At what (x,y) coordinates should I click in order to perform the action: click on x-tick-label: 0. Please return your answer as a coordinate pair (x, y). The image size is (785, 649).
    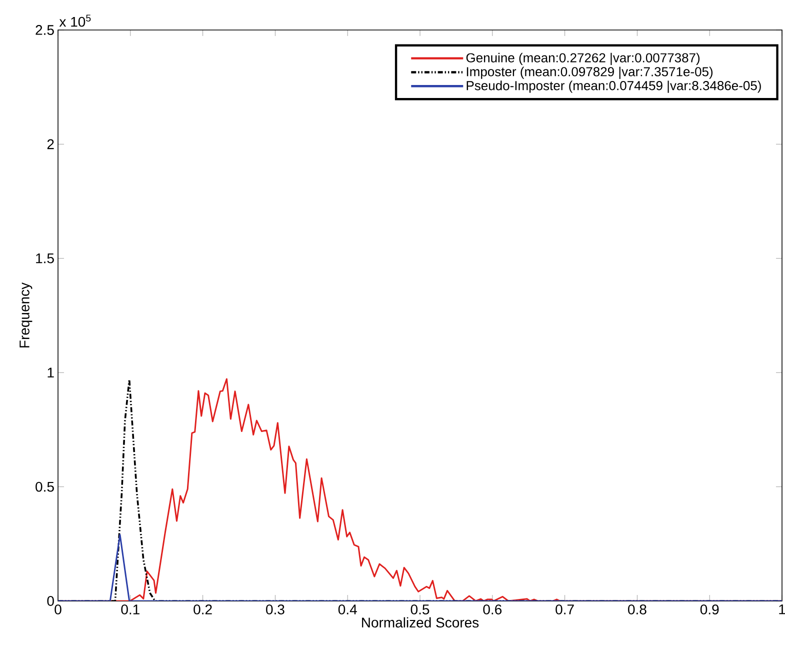
    Looking at the image, I should click on (58, 609).